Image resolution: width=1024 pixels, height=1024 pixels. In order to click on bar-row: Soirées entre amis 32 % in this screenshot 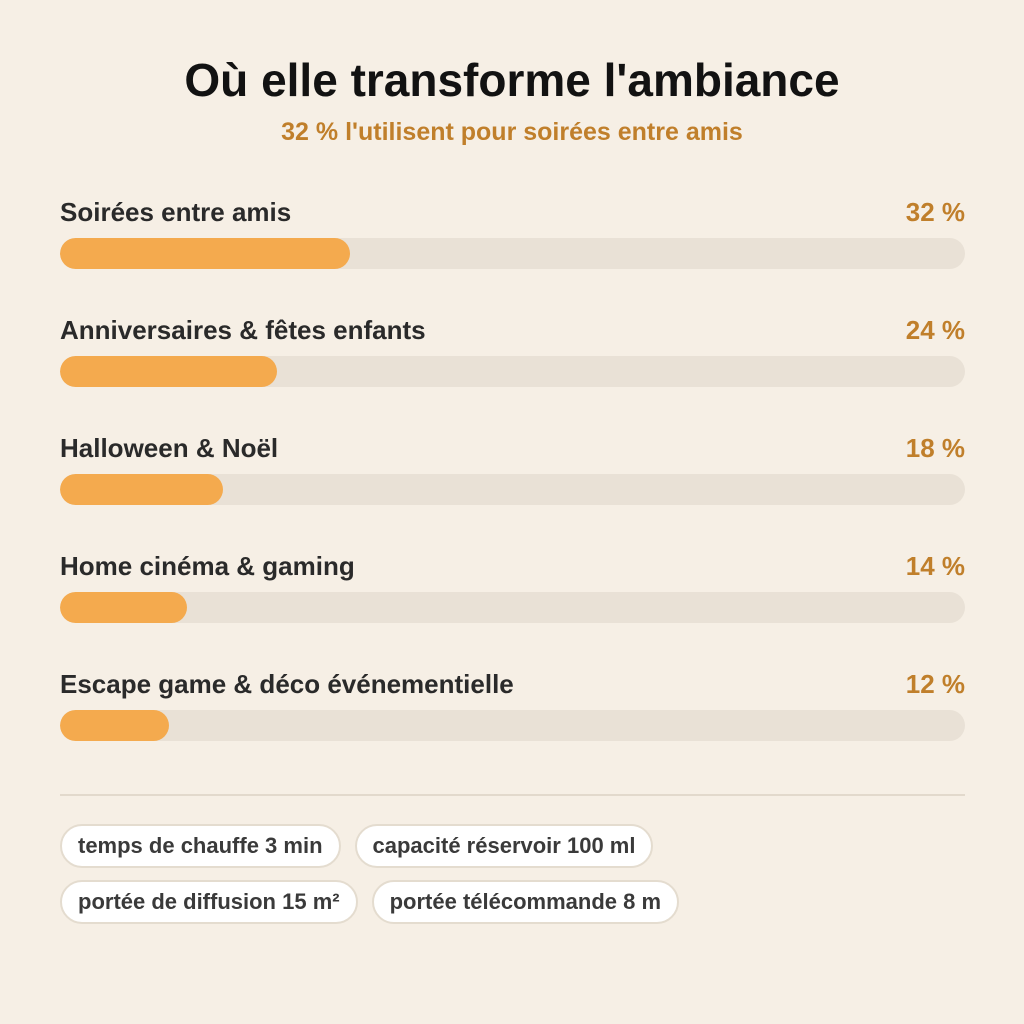, I will do `click(512, 251)`.